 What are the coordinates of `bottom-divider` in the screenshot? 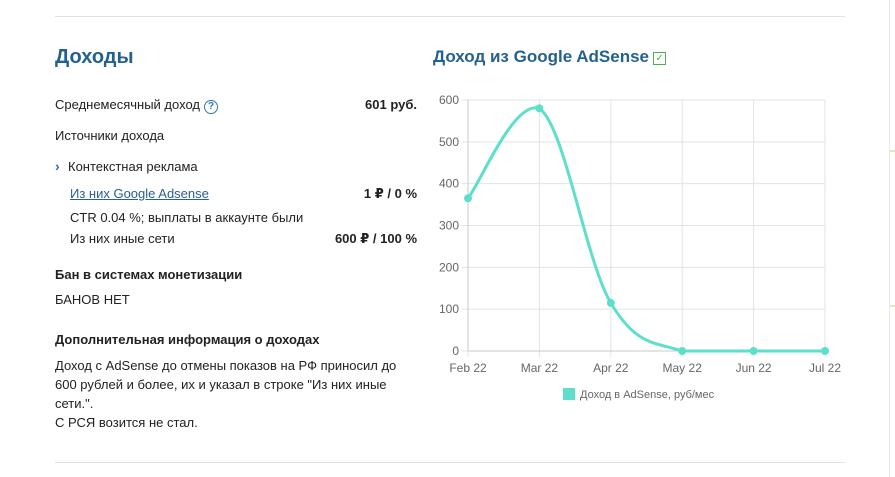 It's located at (450, 462).